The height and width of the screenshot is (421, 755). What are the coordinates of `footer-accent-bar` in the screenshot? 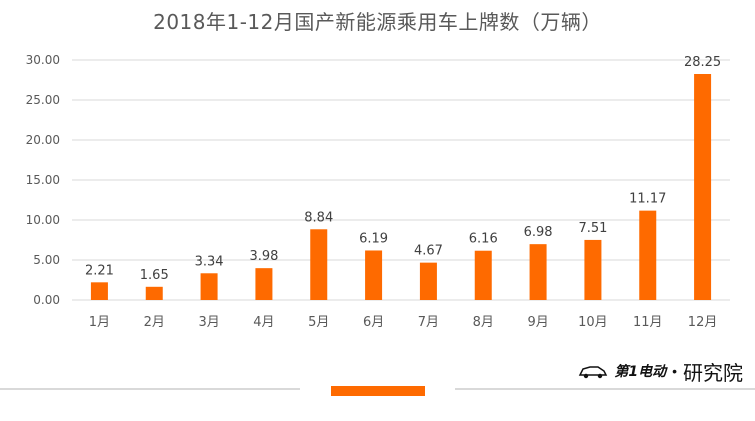 It's located at (378, 391).